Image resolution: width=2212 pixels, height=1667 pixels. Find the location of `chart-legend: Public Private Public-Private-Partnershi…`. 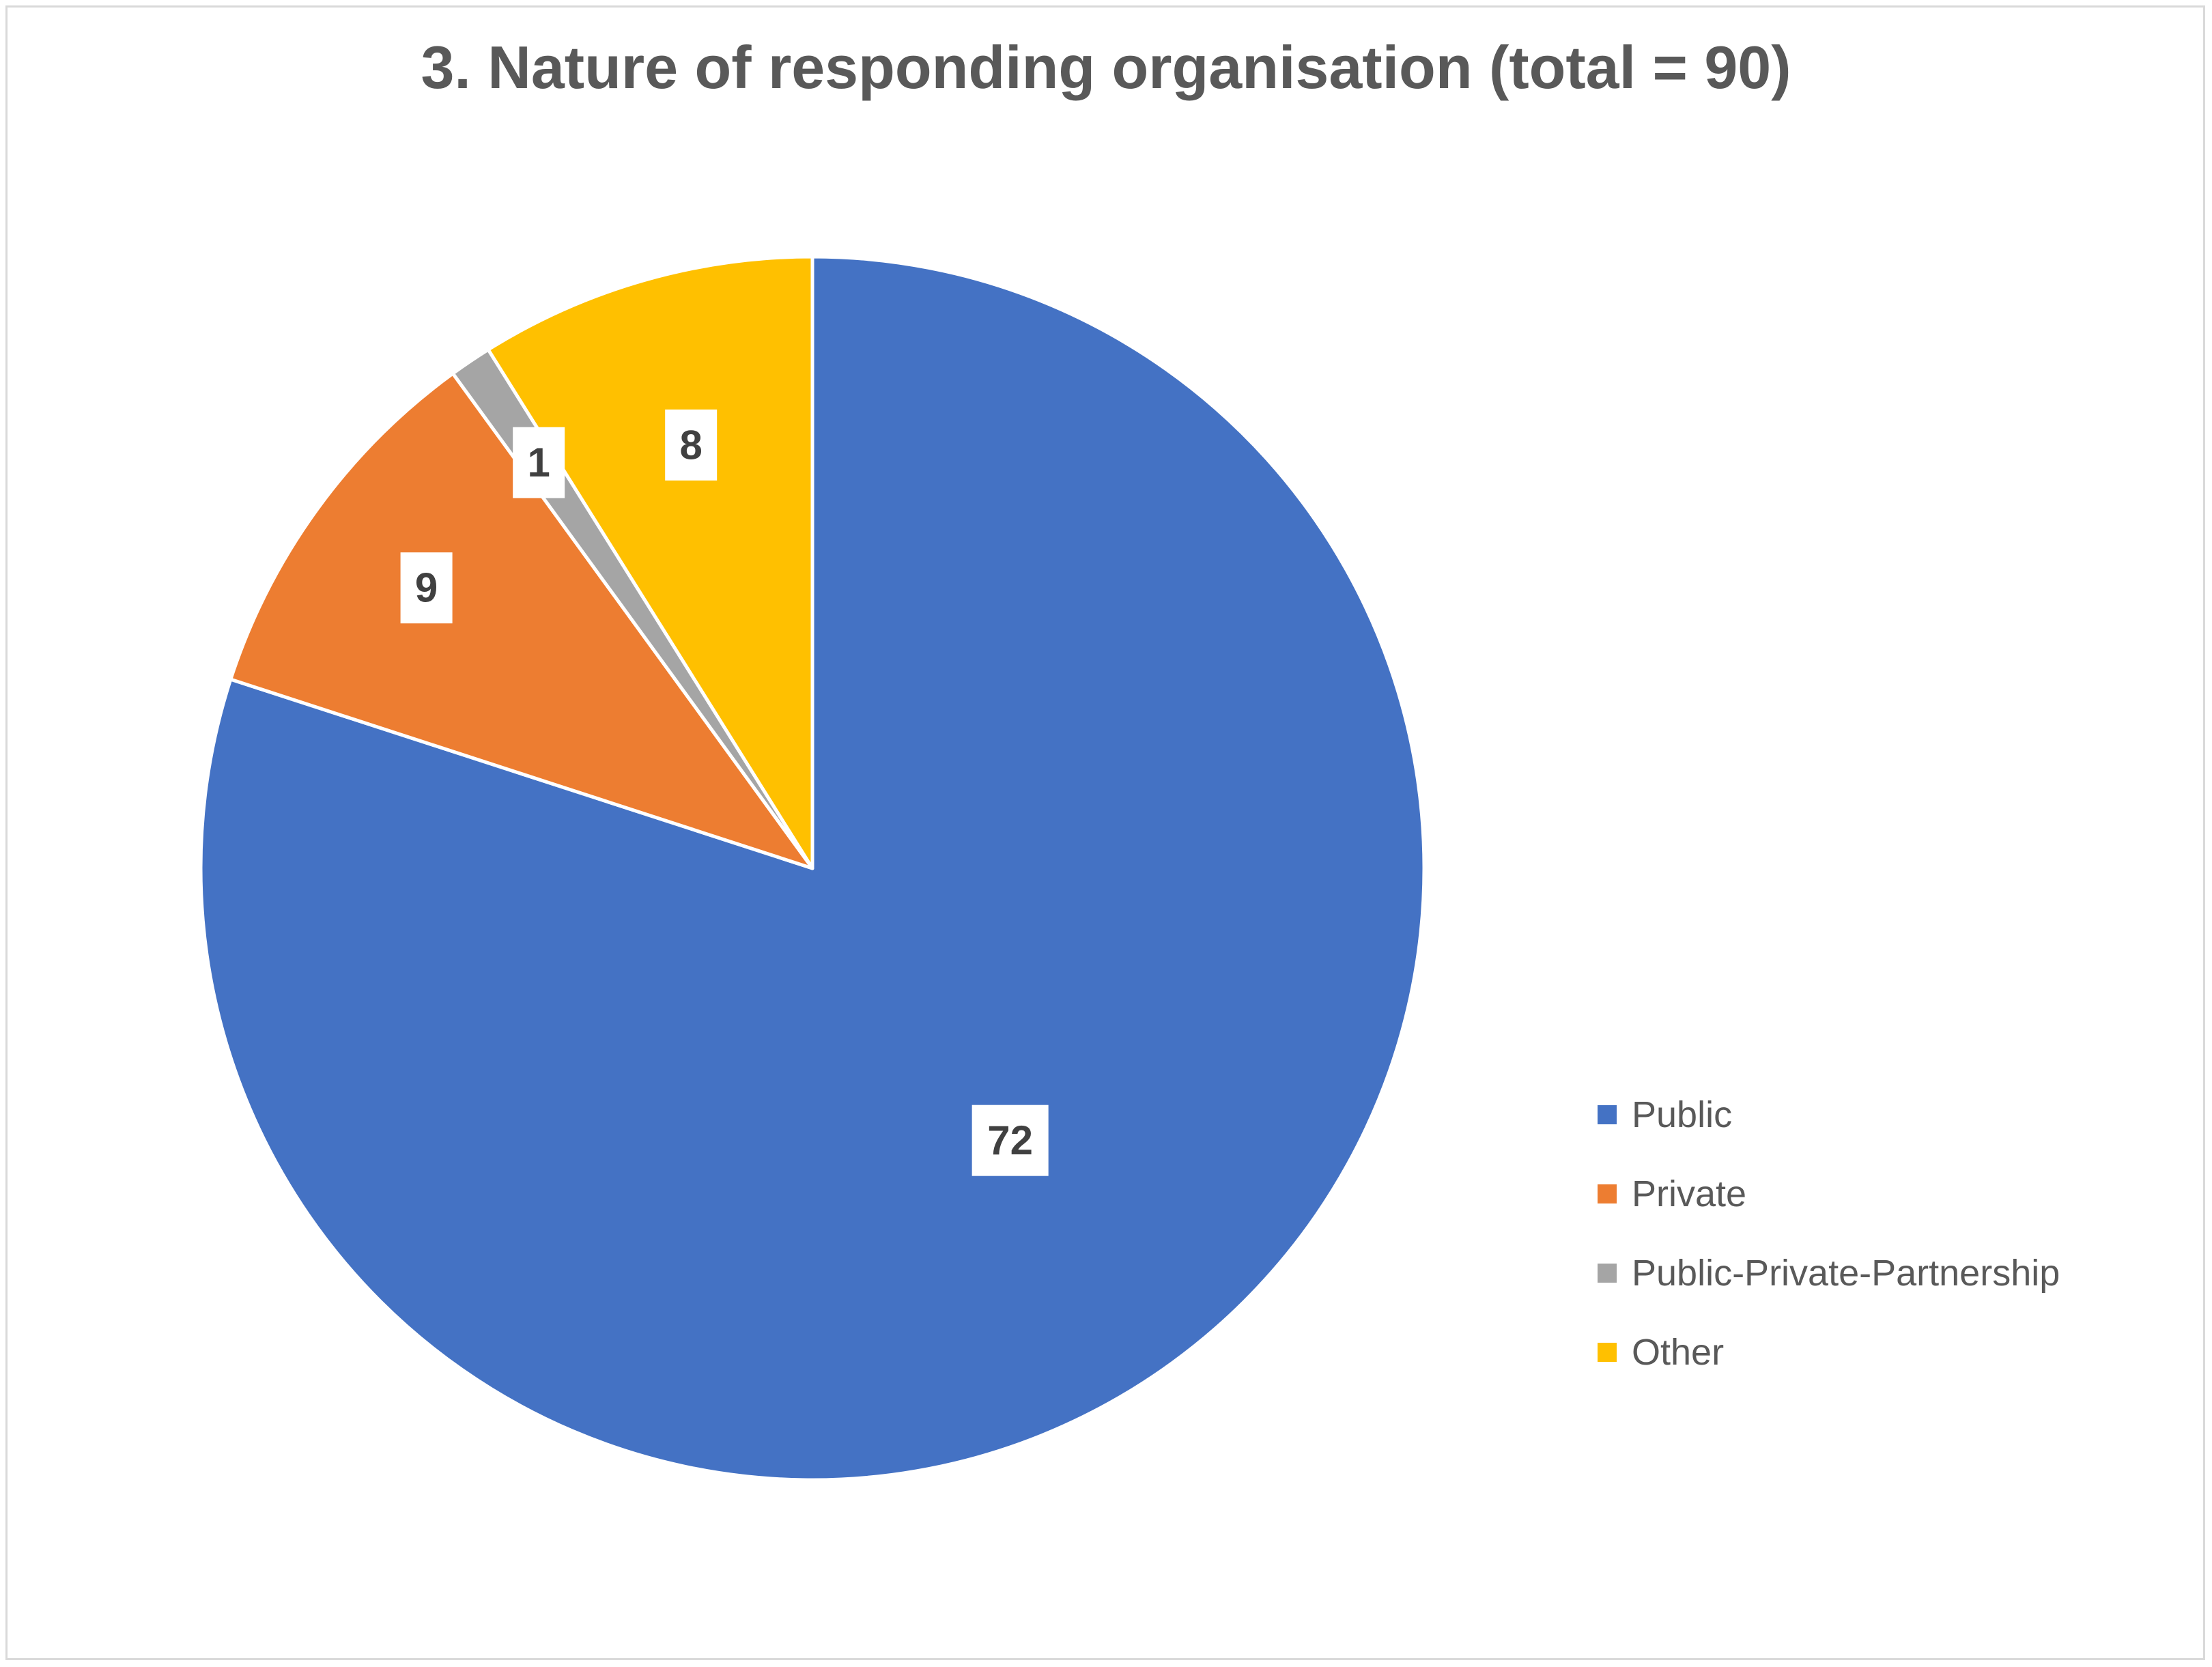

chart-legend: Public Private Public-Private-Partnershi… is located at coordinates (1829, 1233).